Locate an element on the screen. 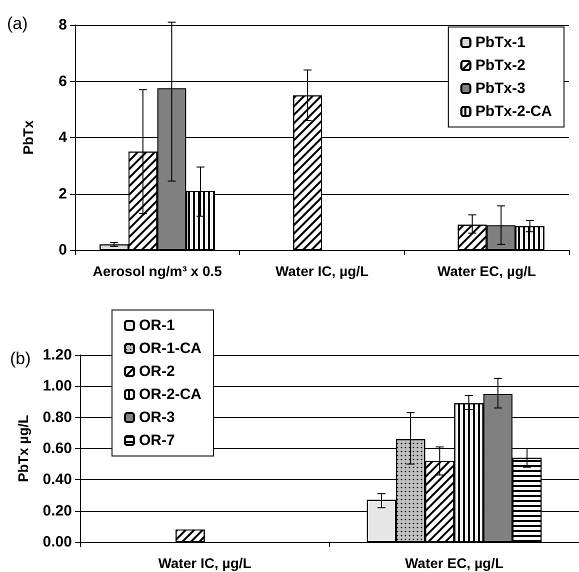 Image resolution: width=579 pixels, height=572 pixels. y-tick-label: 1.20 is located at coordinates (57, 355).